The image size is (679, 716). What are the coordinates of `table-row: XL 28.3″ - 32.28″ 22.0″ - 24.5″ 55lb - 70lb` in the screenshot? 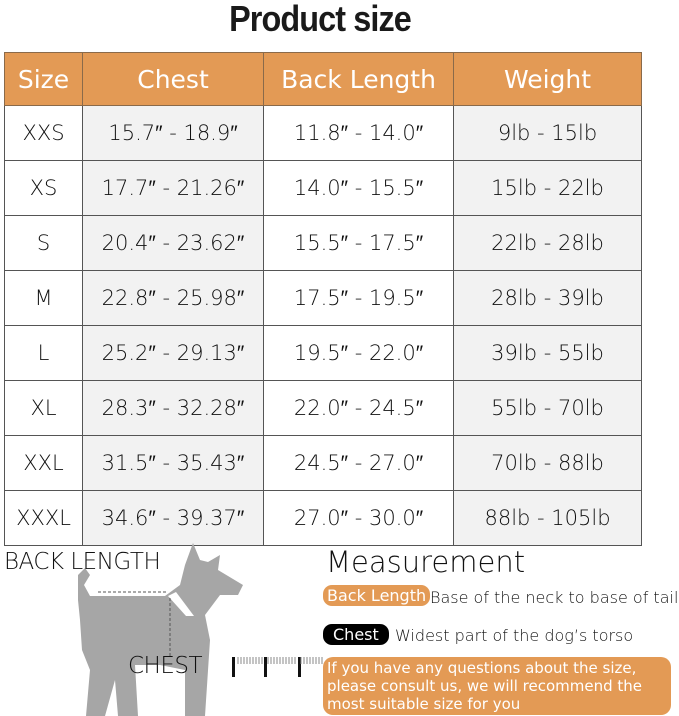 It's located at (323, 408).